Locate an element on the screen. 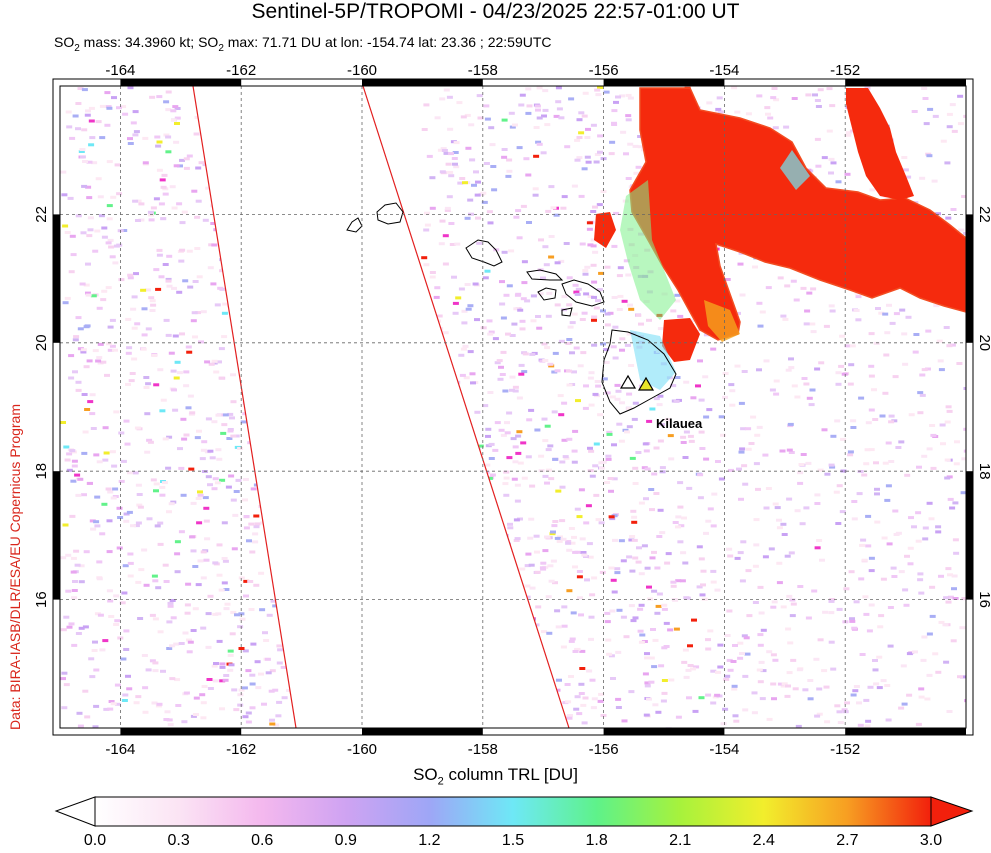 The image size is (991, 853). island-molokai is located at coordinates (545, 275).